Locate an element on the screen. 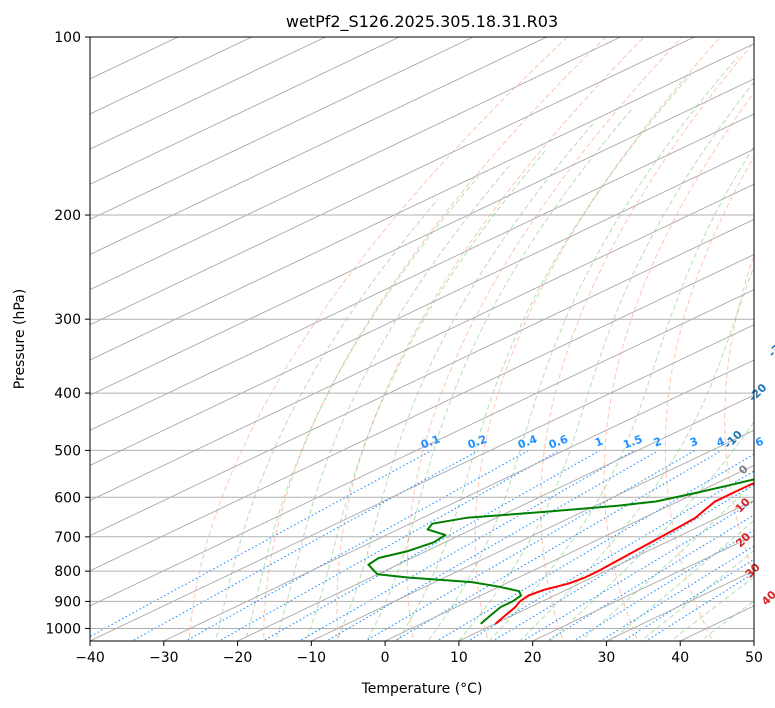  mixing-ratio-label: 0.1 is located at coordinates (430, 442).